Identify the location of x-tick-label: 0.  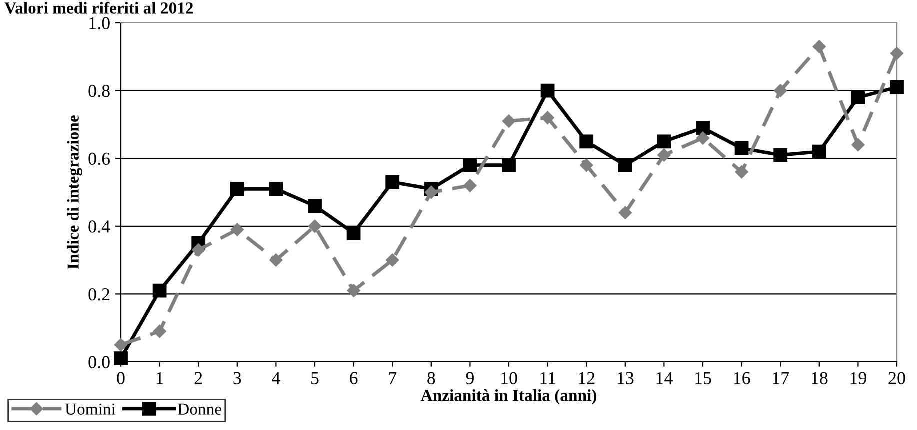
(121, 378).